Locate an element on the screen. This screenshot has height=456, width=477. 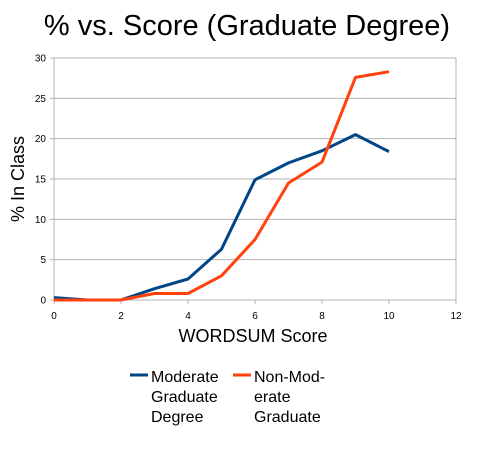
legend-label-0-line-0: Moderate is located at coordinates (185, 377).